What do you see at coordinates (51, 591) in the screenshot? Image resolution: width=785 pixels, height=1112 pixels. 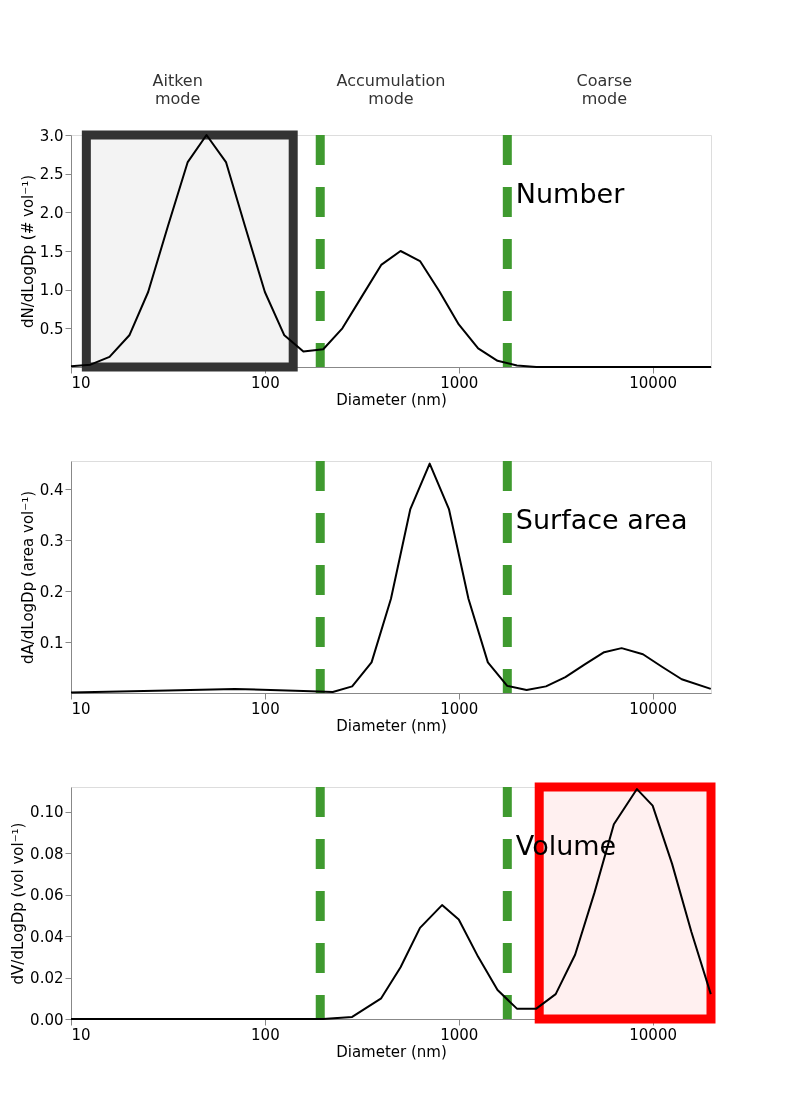 I see `y-tick-label: 0.2` at bounding box center [51, 591].